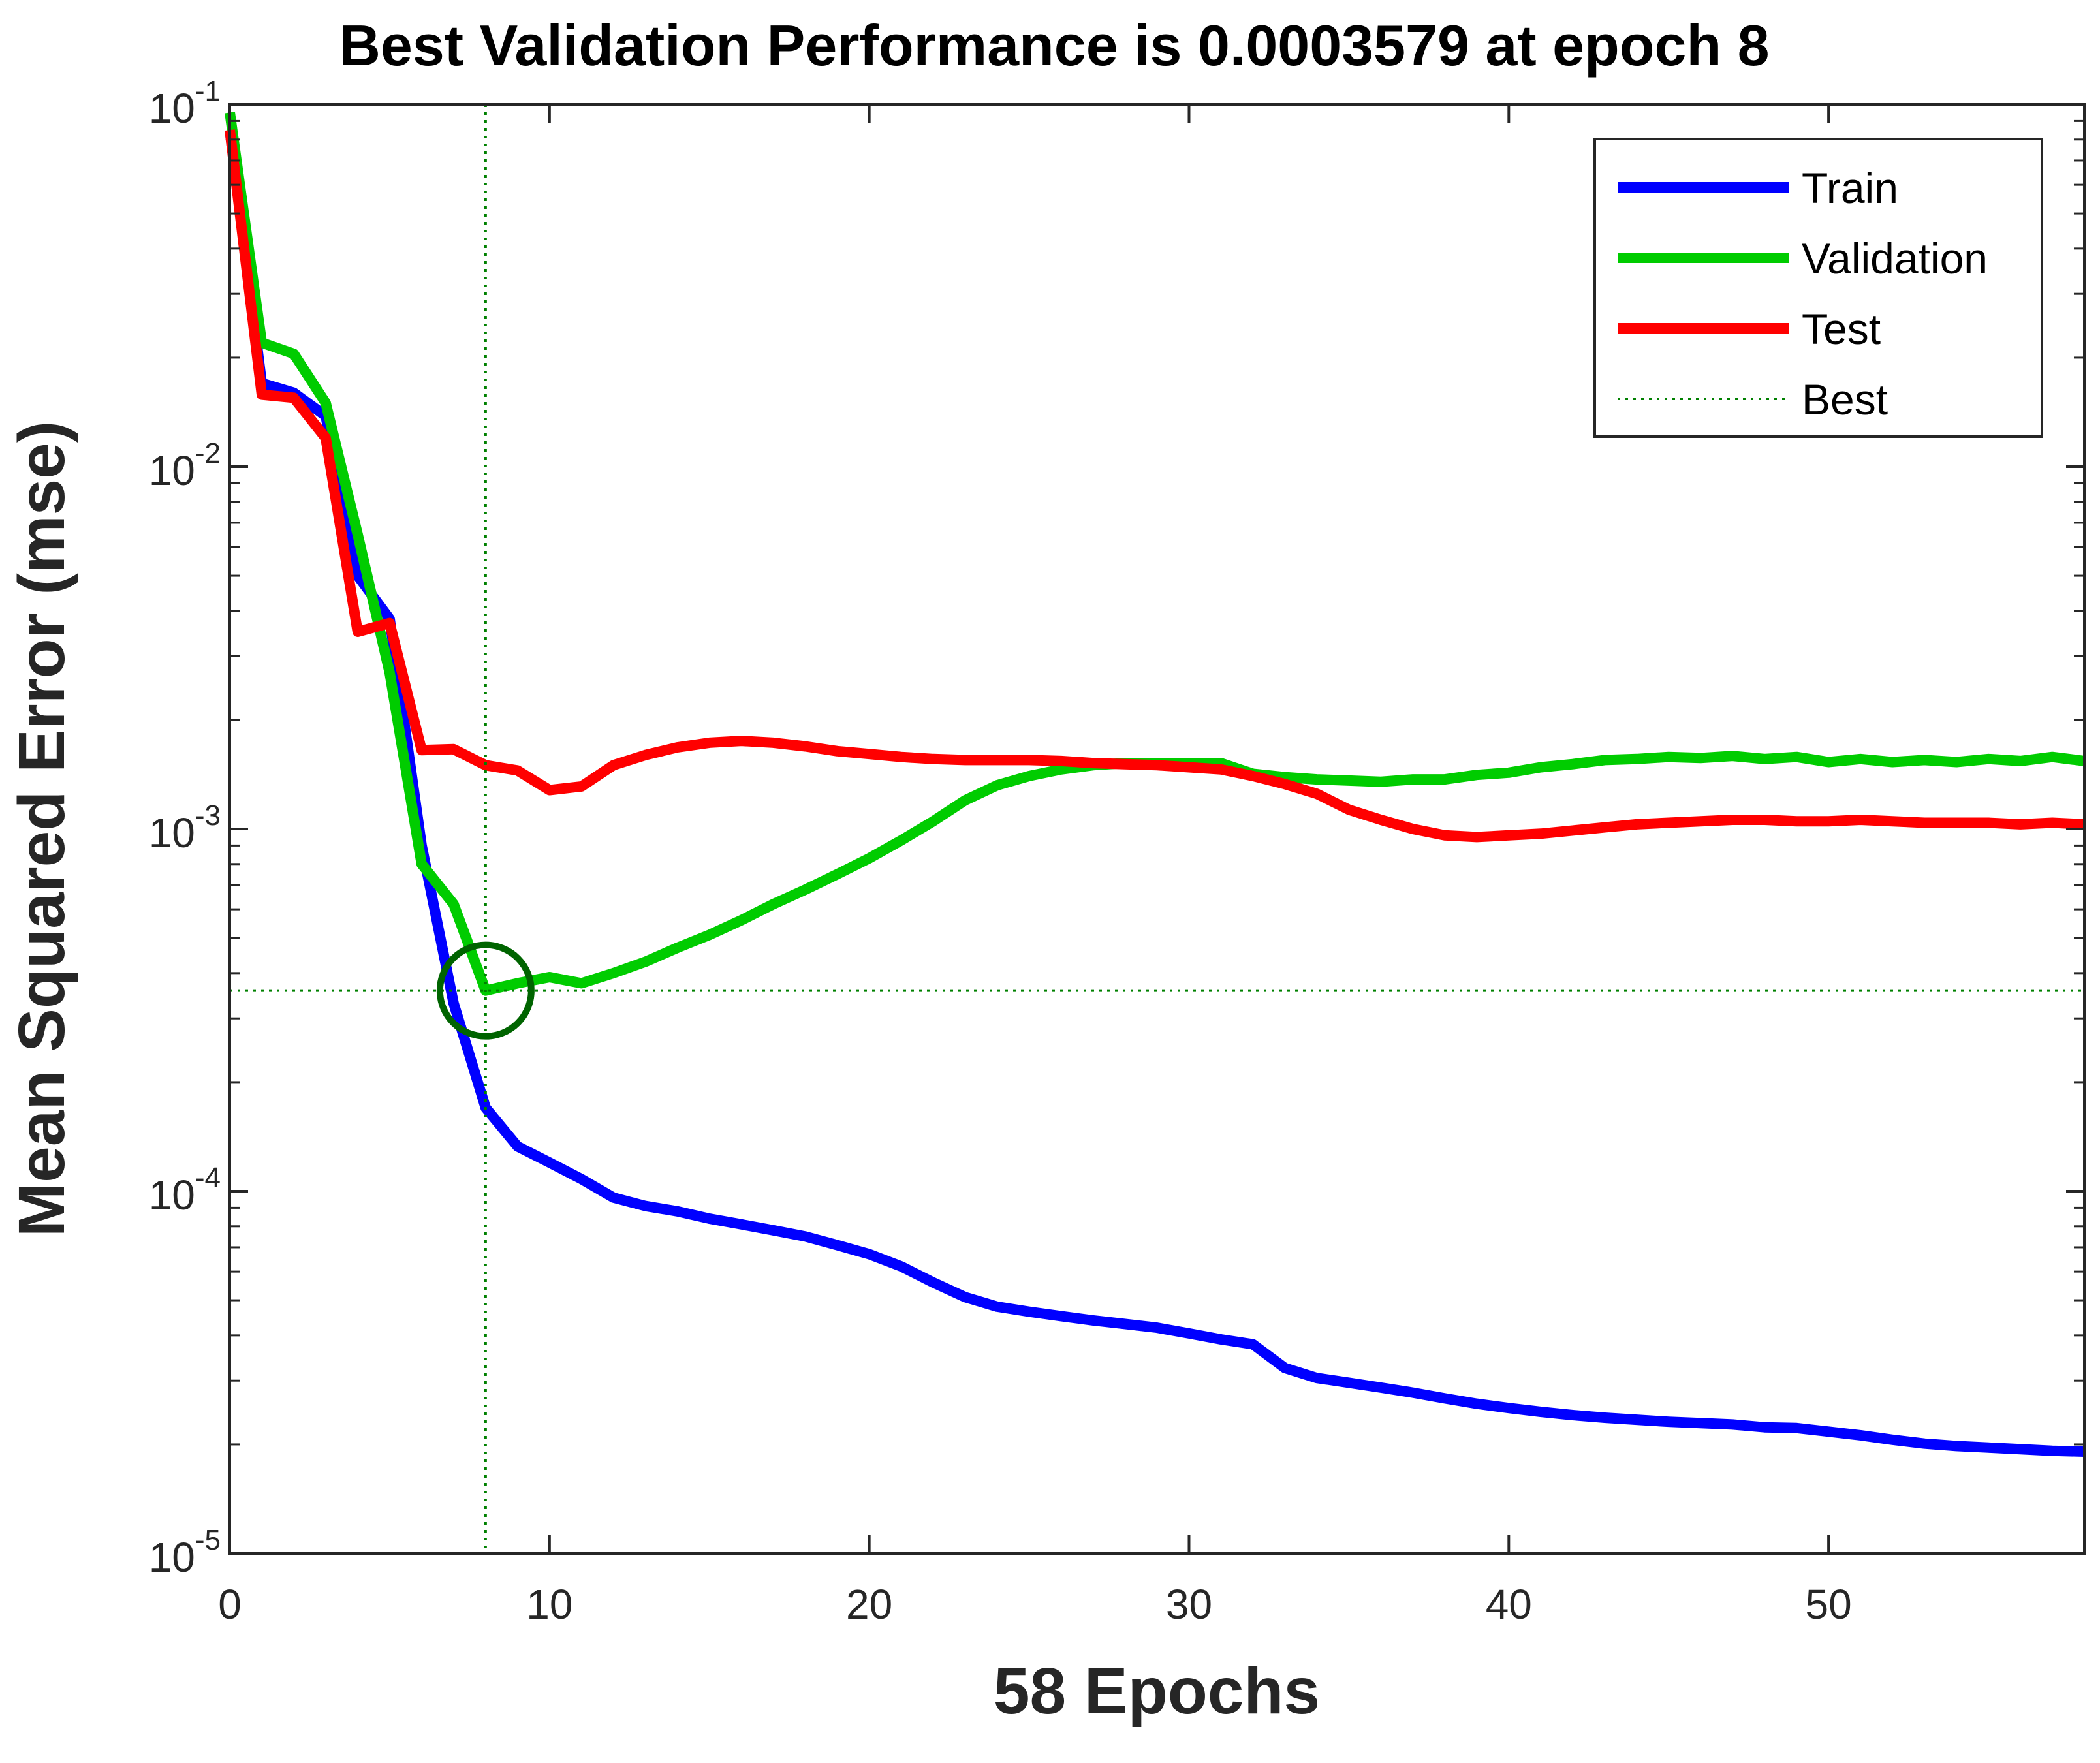  What do you see at coordinates (208, 1178) in the screenshot?
I see `y-tick-exponent: -4` at bounding box center [208, 1178].